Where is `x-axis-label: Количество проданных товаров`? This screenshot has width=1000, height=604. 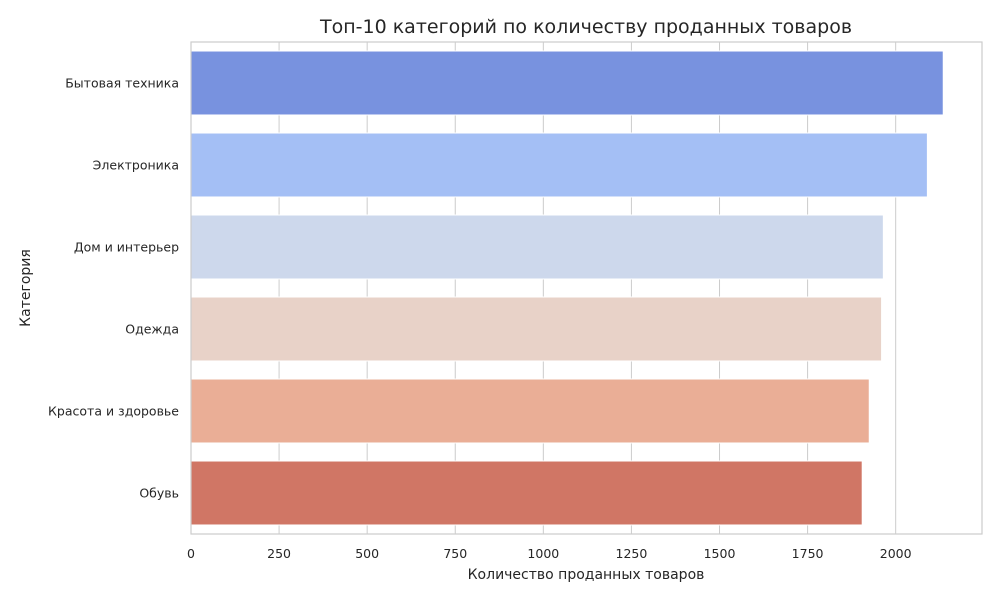 x-axis-label: Количество проданных товаров is located at coordinates (586, 575).